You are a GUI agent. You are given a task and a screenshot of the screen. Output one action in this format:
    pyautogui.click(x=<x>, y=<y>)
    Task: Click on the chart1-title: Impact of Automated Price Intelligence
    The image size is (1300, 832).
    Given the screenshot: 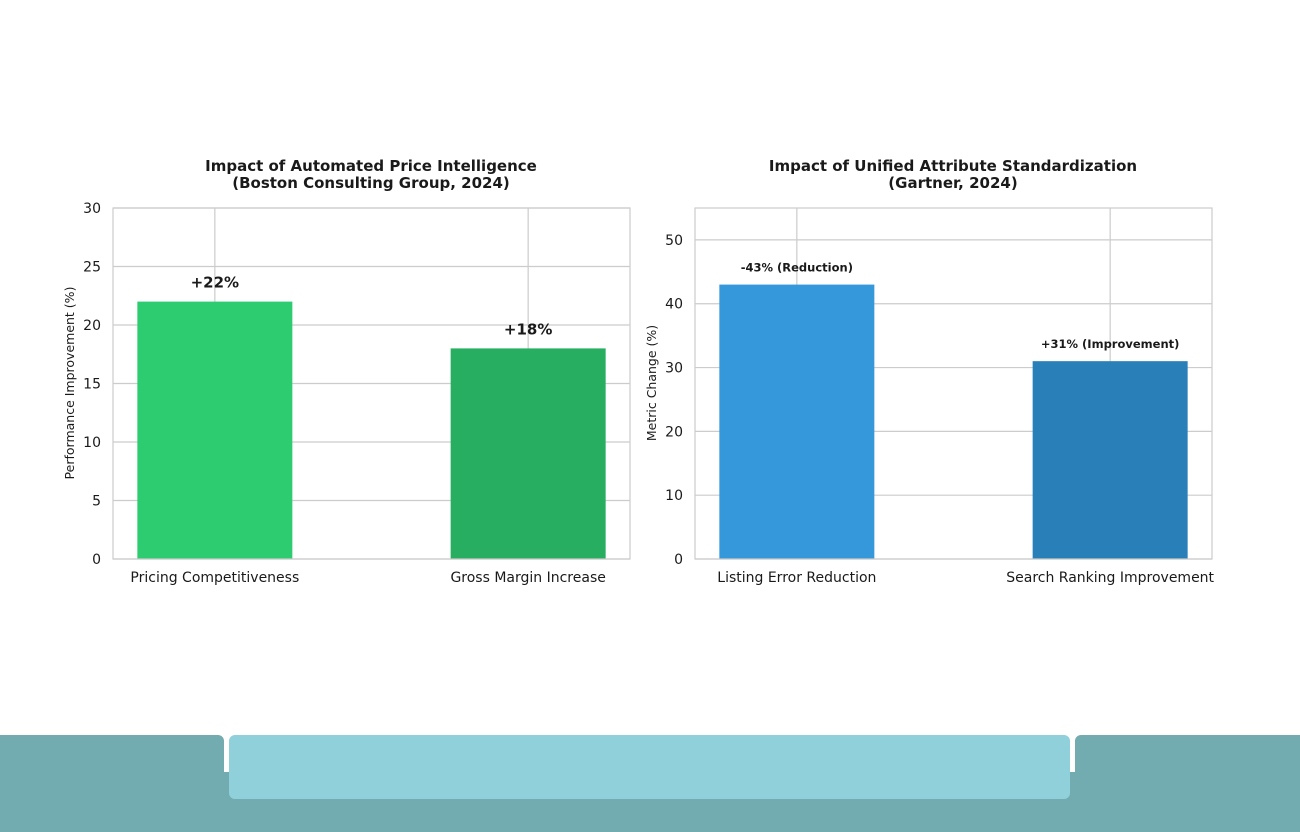 What is the action you would take?
    pyautogui.click(x=371, y=166)
    